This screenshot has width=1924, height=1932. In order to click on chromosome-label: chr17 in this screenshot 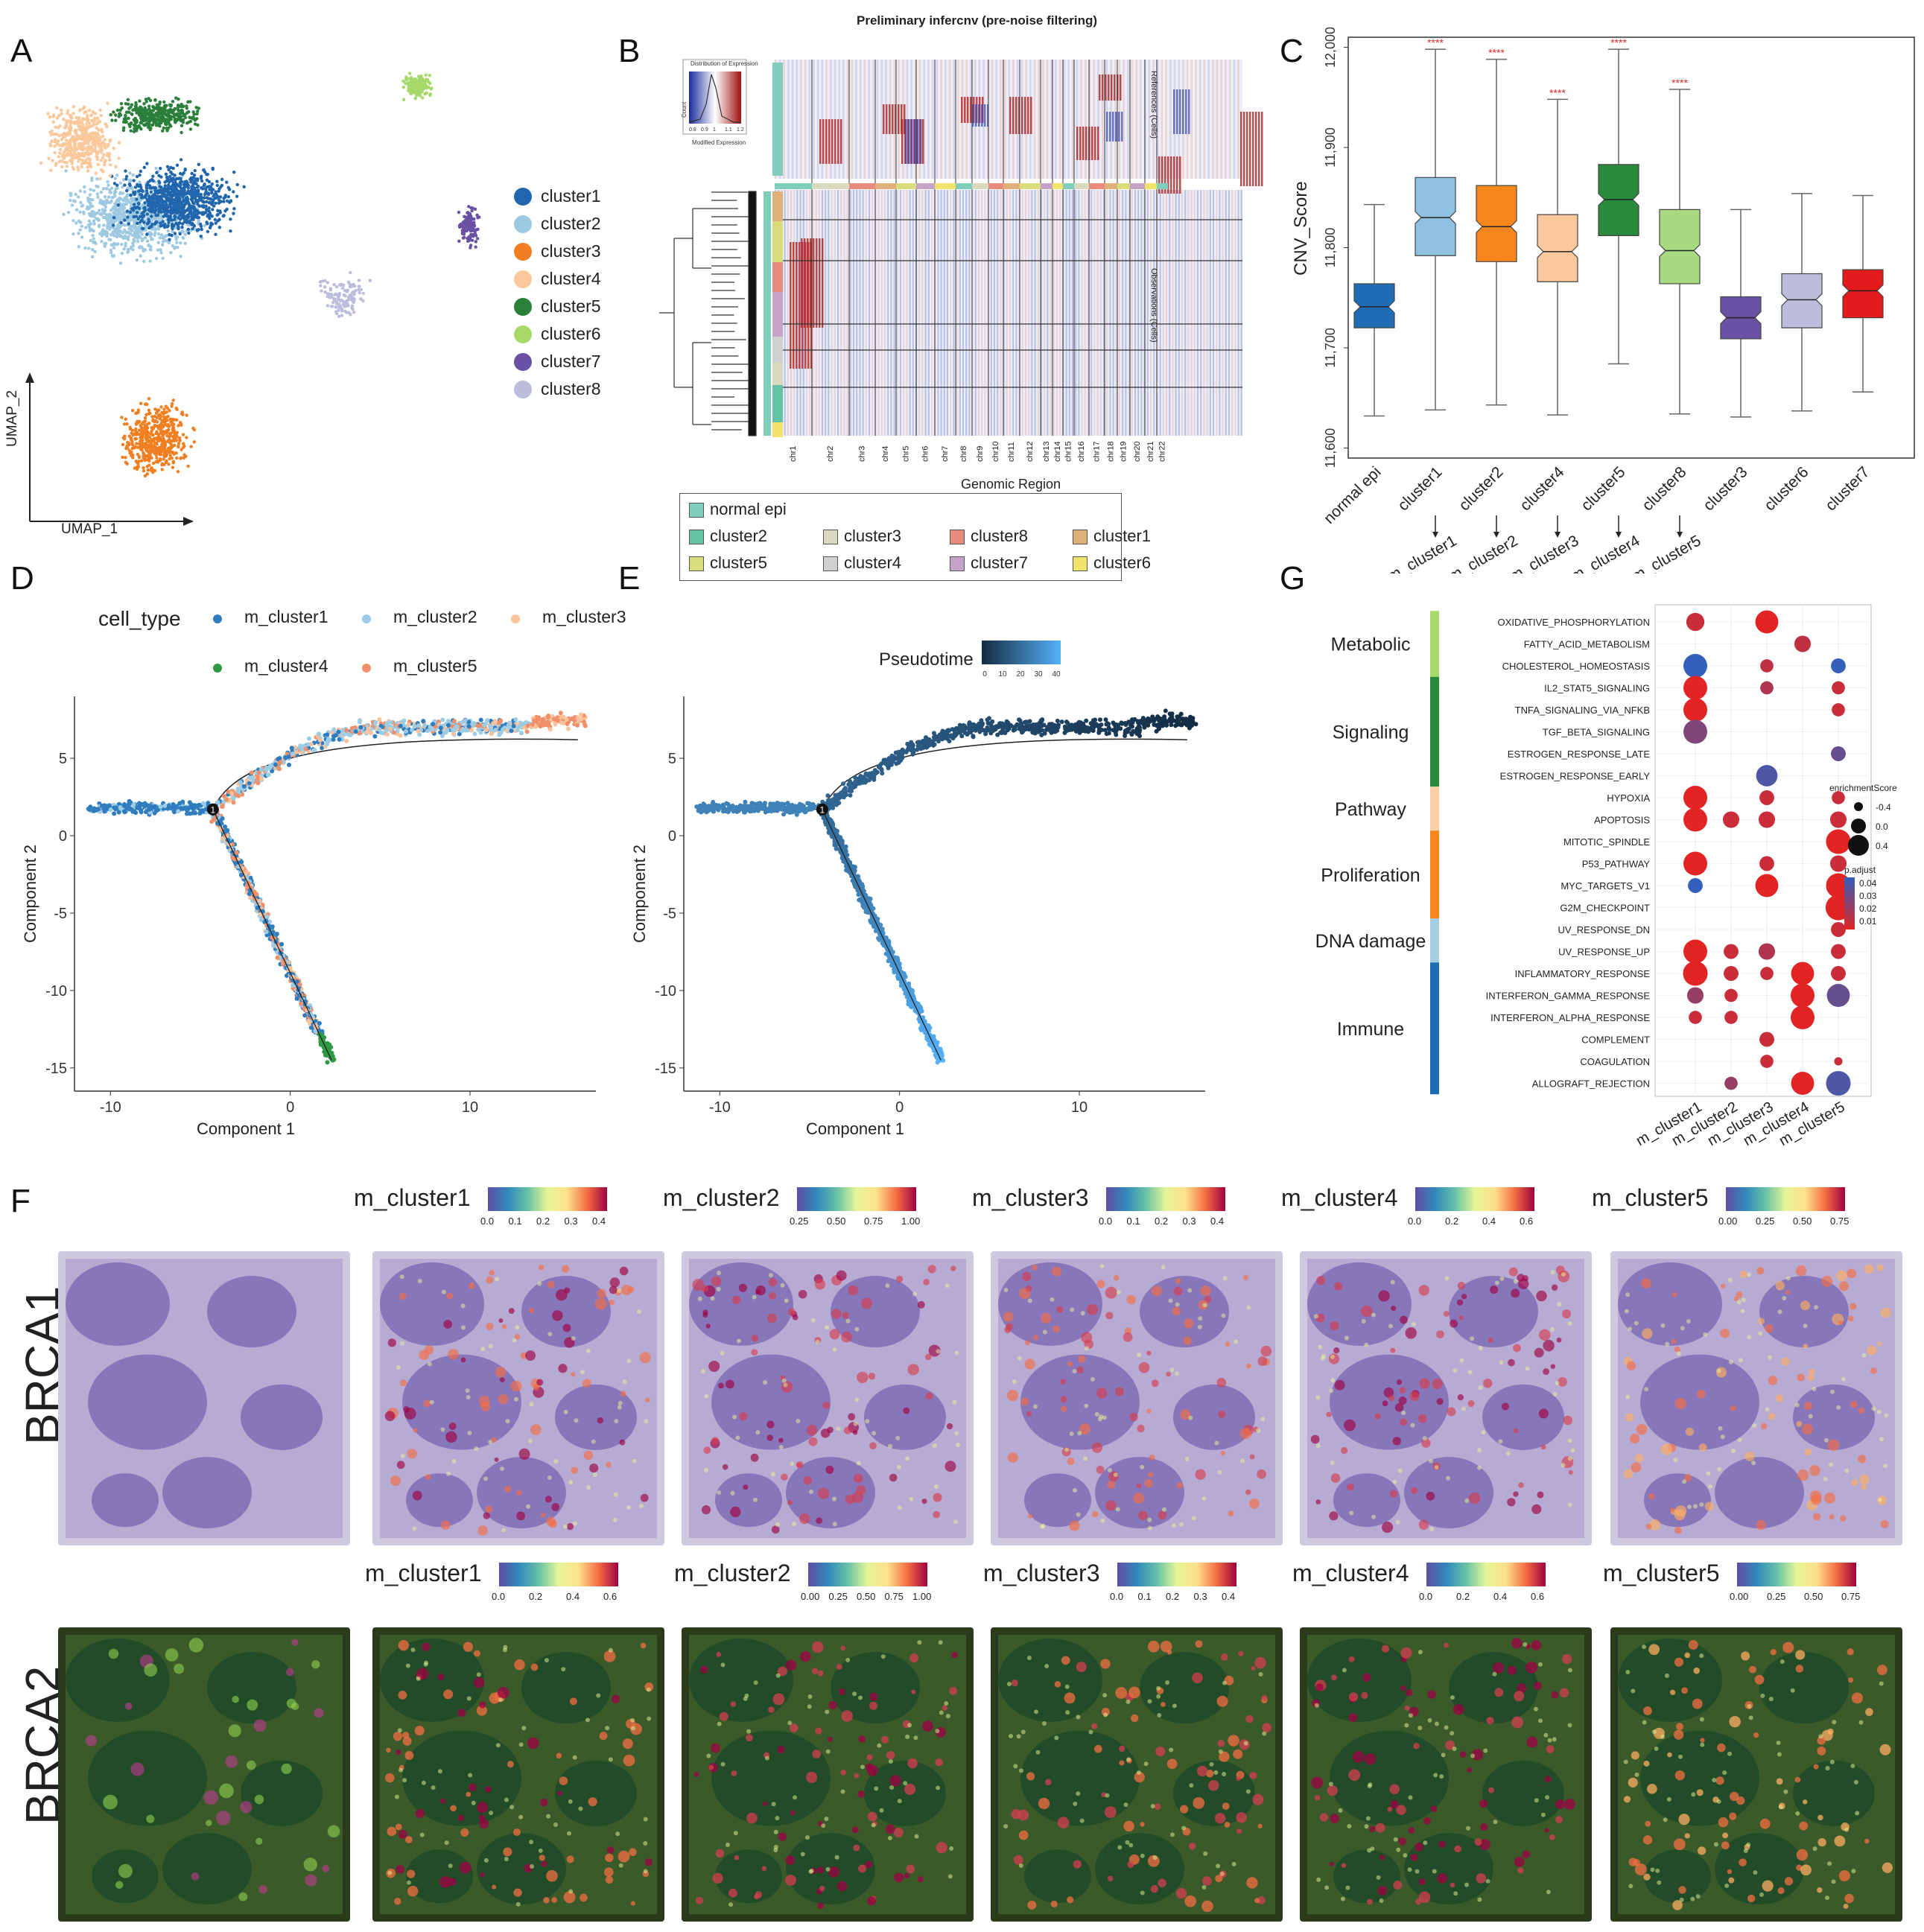, I will do `click(1097, 451)`.